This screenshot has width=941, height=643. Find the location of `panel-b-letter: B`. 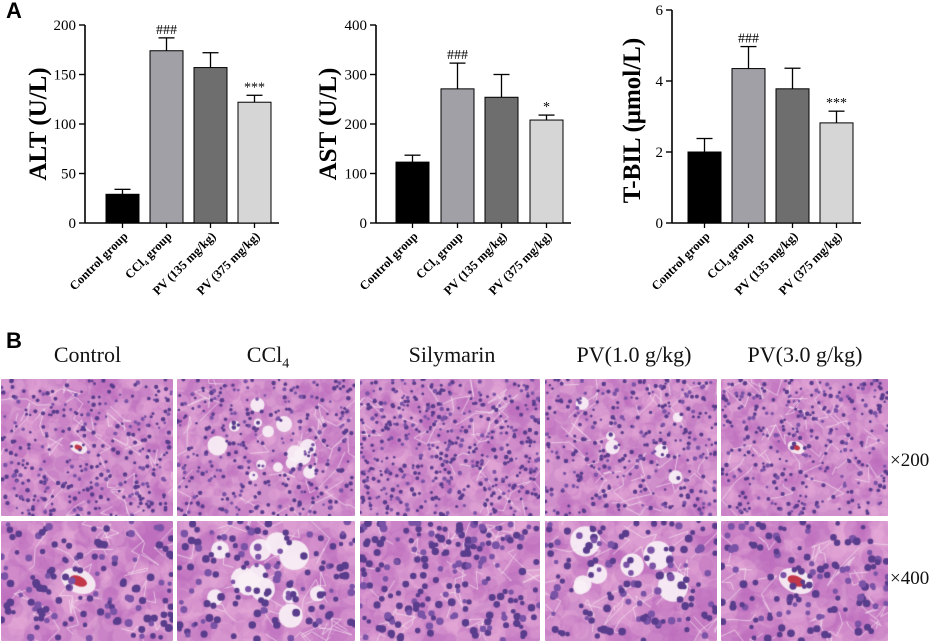

panel-b-letter: B is located at coordinates (14, 340).